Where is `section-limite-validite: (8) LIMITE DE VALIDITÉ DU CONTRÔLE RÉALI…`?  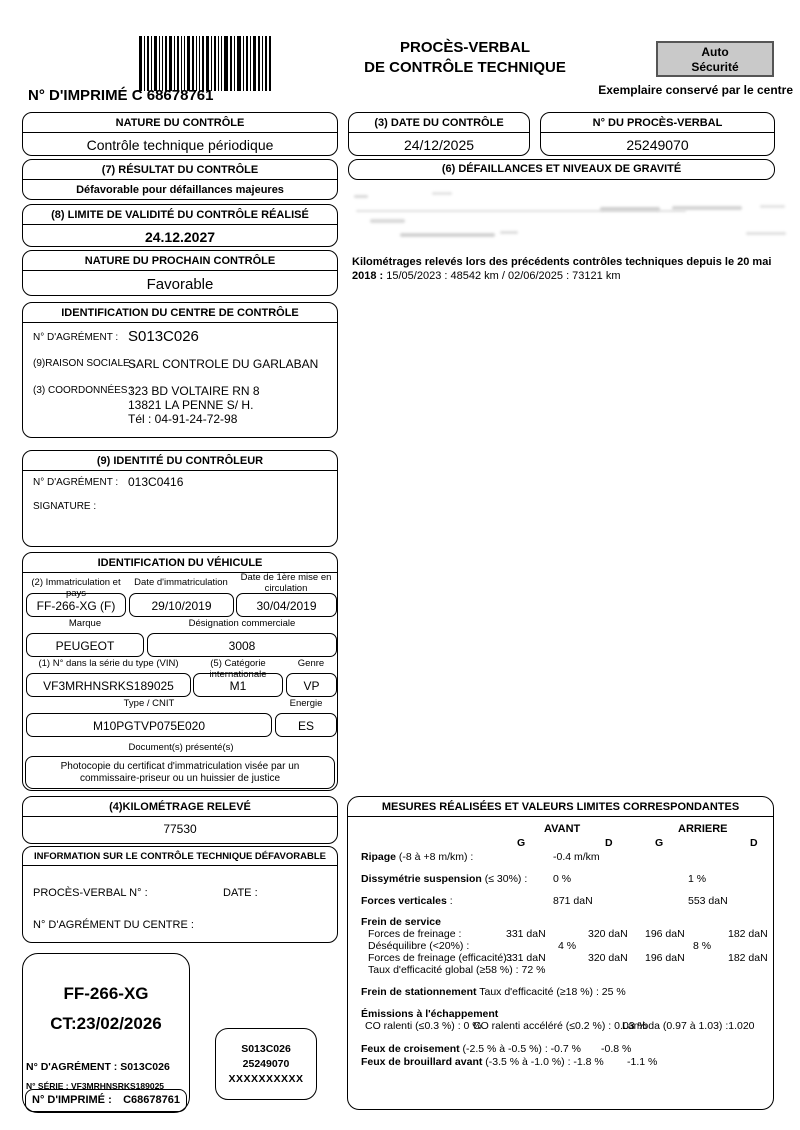
section-limite-validite: (8) LIMITE DE VALIDITÉ DU CONTRÔLE RÉALI… is located at coordinates (180, 225).